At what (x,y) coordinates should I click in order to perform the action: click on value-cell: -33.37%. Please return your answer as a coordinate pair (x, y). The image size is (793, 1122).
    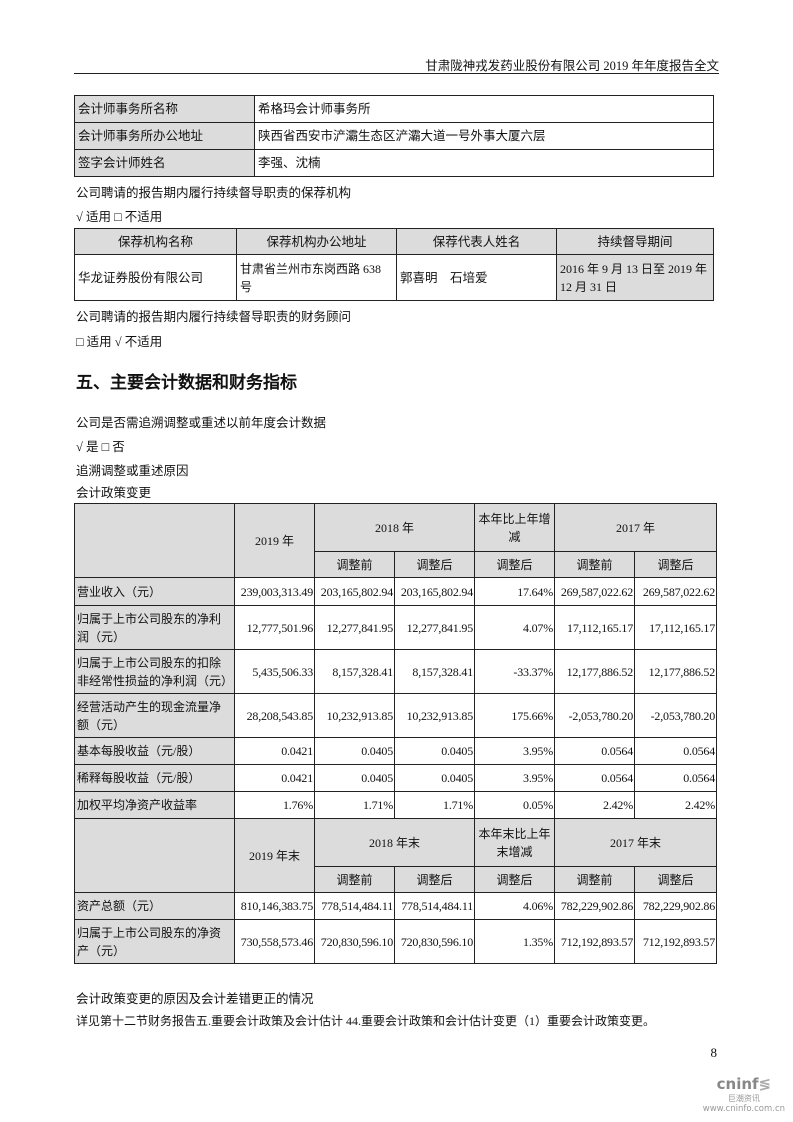
    Looking at the image, I should click on (515, 671).